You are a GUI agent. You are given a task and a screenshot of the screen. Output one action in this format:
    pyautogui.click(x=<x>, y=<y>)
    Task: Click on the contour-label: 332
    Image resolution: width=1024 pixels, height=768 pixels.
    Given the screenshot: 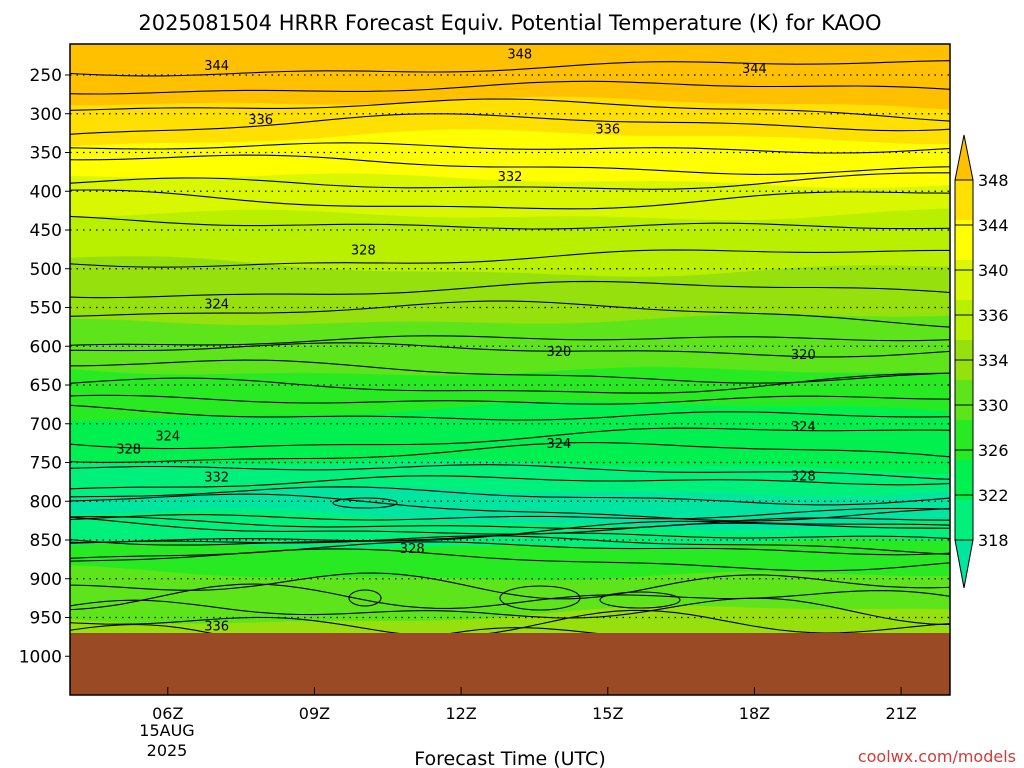 What is the action you would take?
    pyautogui.click(x=216, y=477)
    